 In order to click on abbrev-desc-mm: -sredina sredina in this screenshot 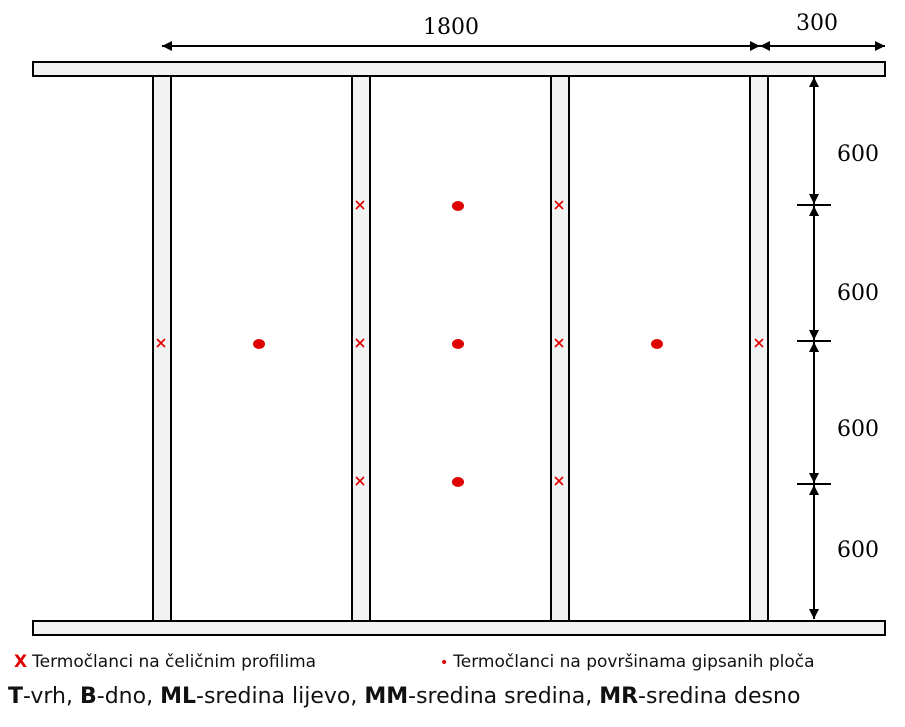, I will do `click(497, 696)`.